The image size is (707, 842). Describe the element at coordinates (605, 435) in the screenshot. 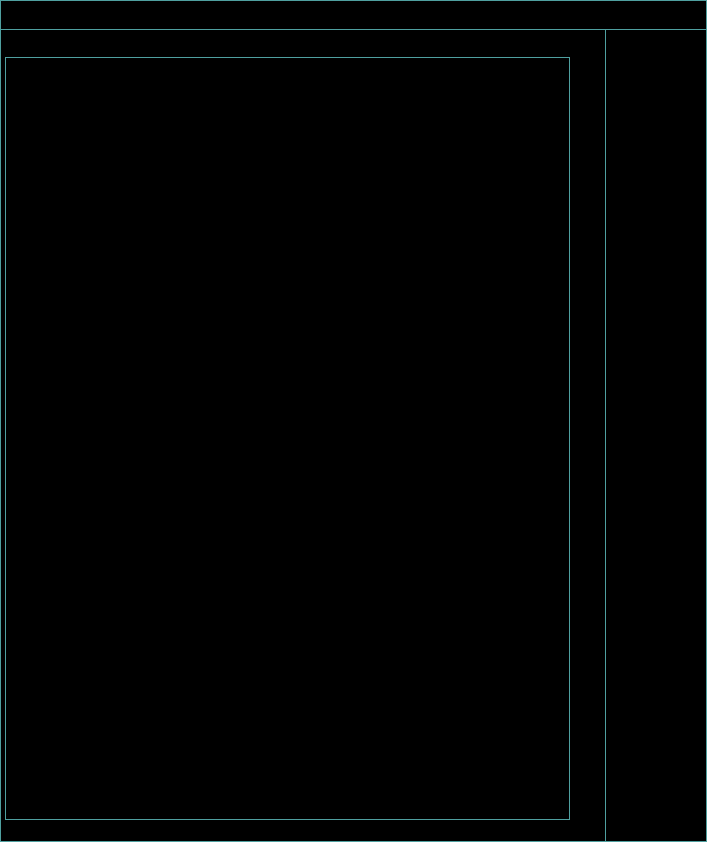

I see `panel-divider` at that location.